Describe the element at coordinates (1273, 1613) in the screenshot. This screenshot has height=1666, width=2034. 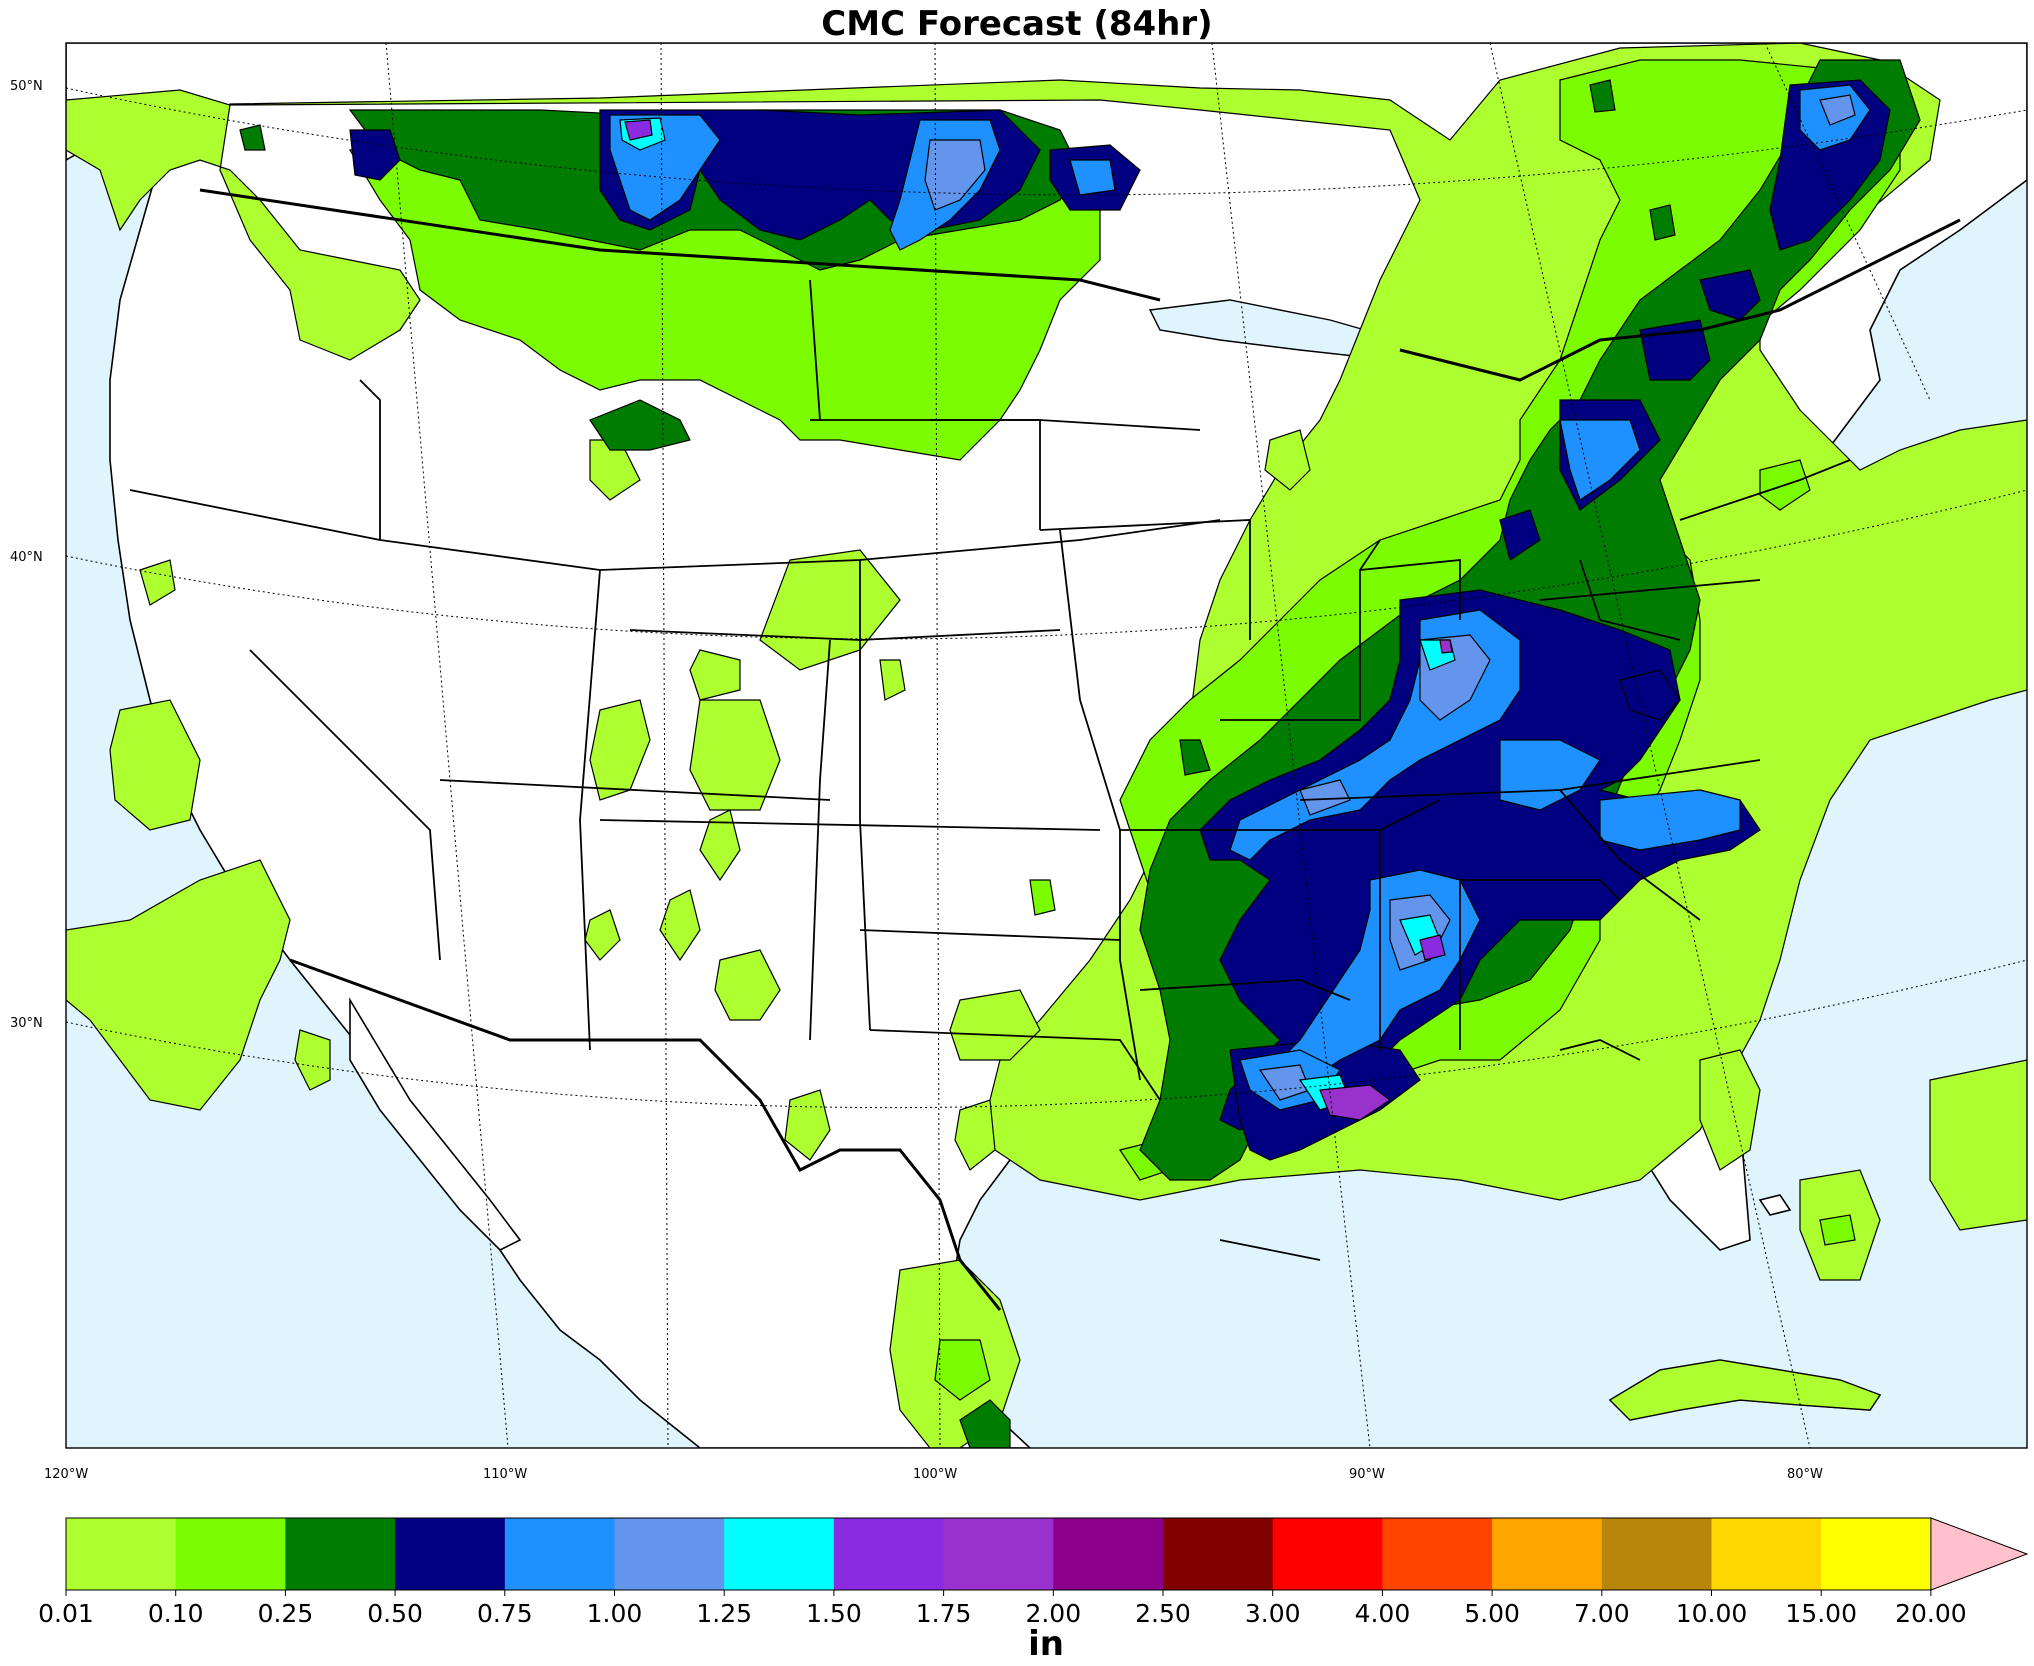
I see `colorbar-tick-label: 3.00` at that location.